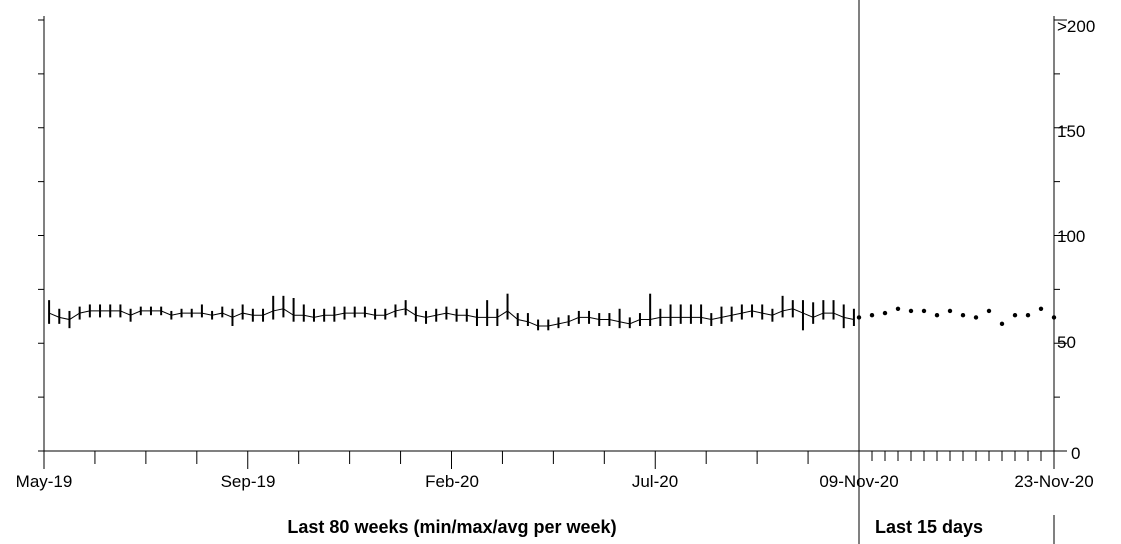 This screenshot has height=544, width=1121. What do you see at coordinates (956, 316) in the screenshot?
I see `daily-series` at bounding box center [956, 316].